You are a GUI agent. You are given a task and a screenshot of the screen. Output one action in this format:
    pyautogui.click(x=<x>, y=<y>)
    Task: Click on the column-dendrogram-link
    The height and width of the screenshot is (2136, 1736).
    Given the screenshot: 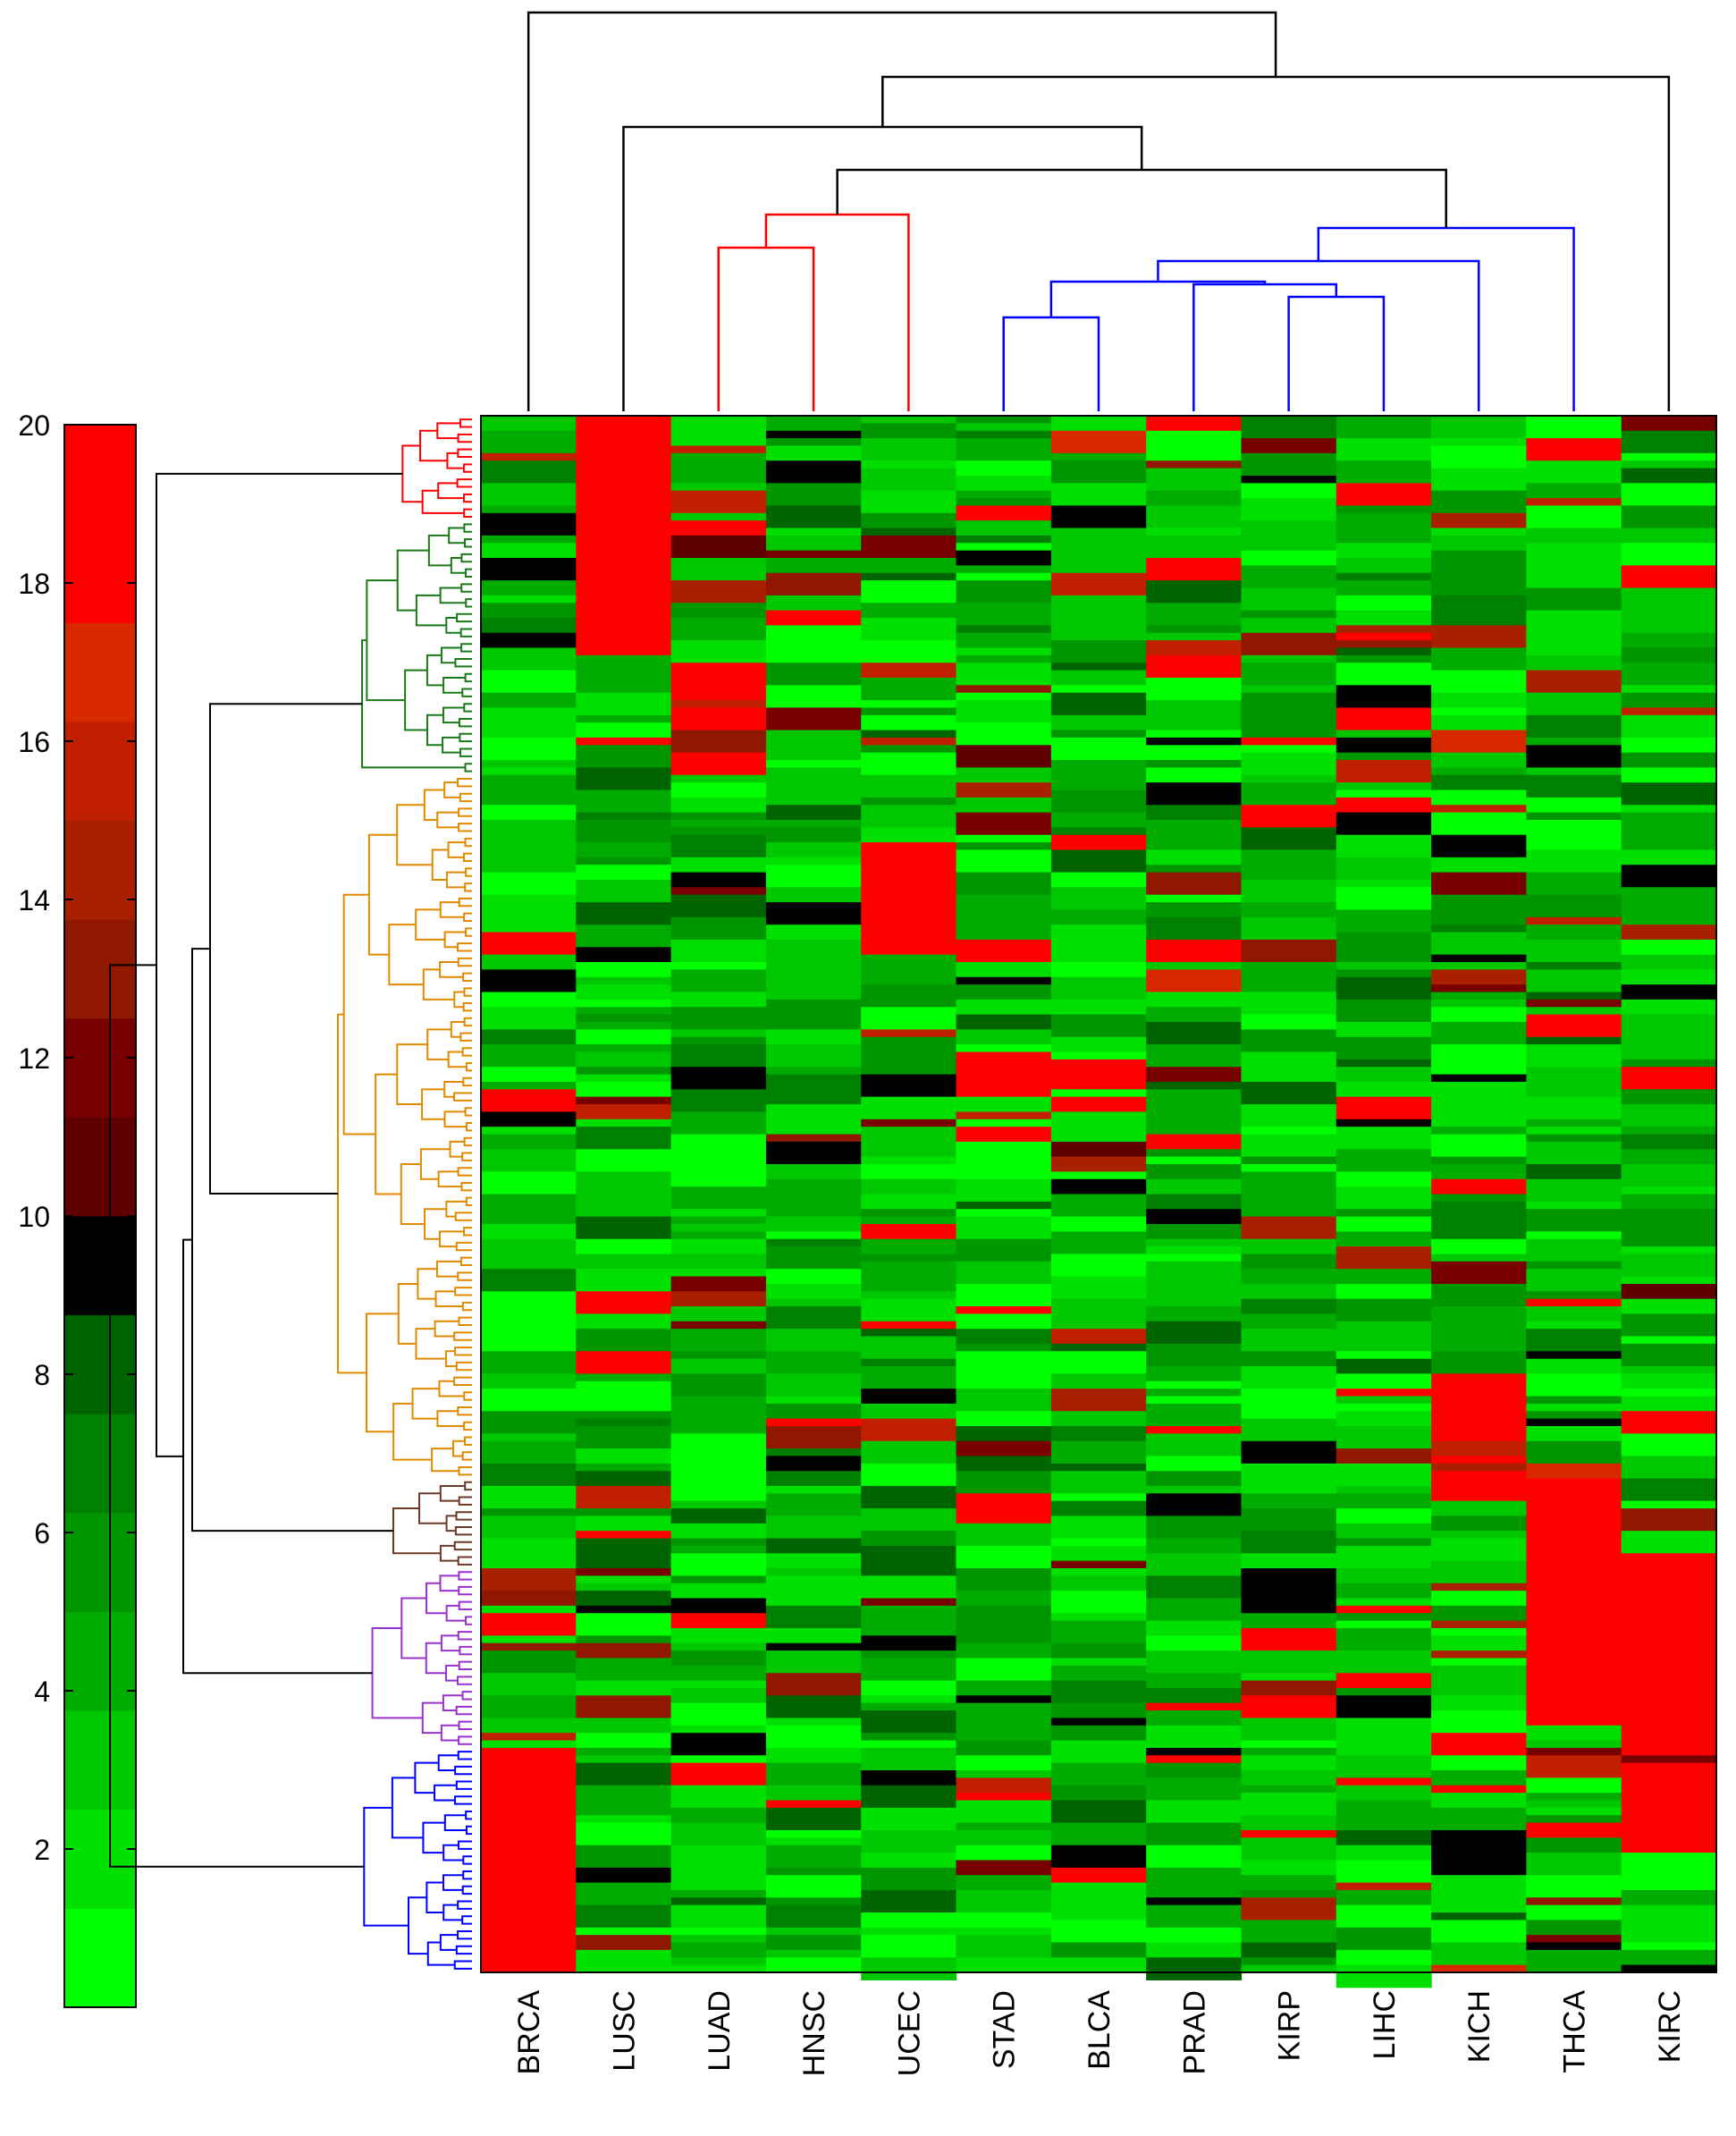 What is the action you would take?
    pyautogui.click(x=1336, y=353)
    